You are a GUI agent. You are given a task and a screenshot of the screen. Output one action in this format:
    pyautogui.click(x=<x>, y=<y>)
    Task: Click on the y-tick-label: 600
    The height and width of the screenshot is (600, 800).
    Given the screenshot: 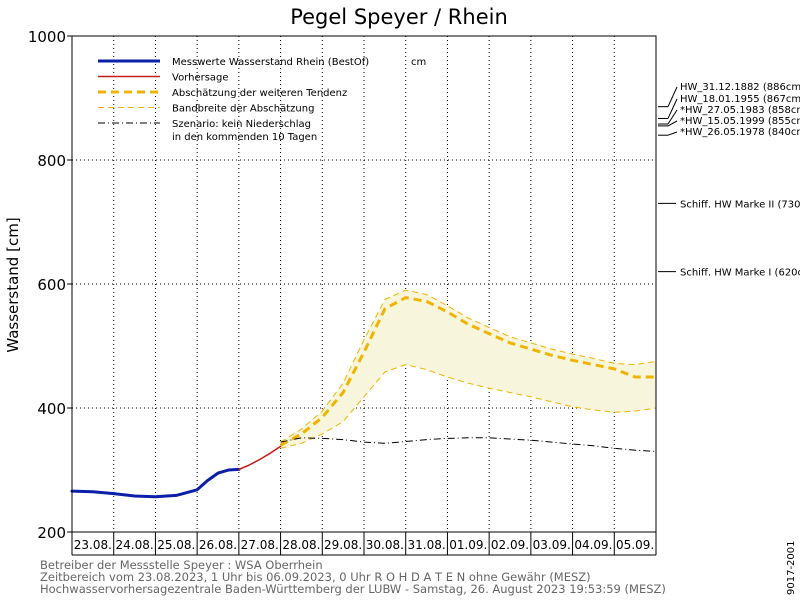 What is the action you would take?
    pyautogui.click(x=51, y=285)
    